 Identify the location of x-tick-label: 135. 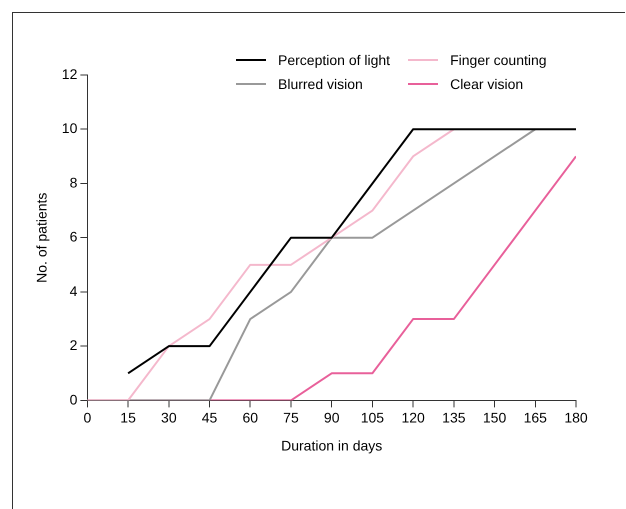
(454, 418).